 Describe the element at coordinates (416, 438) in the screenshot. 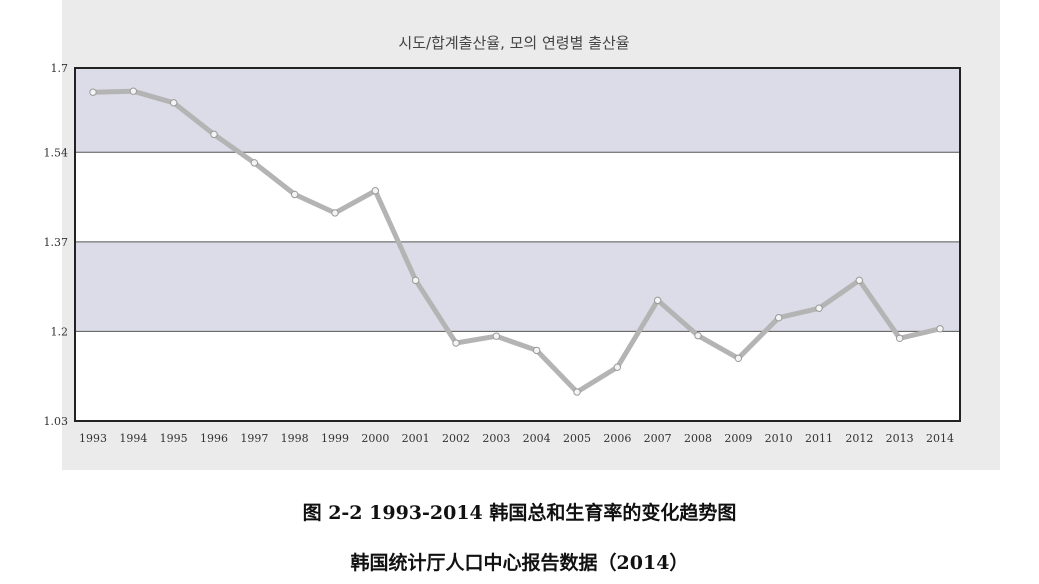

I see `x-tick-label: 2001` at that location.